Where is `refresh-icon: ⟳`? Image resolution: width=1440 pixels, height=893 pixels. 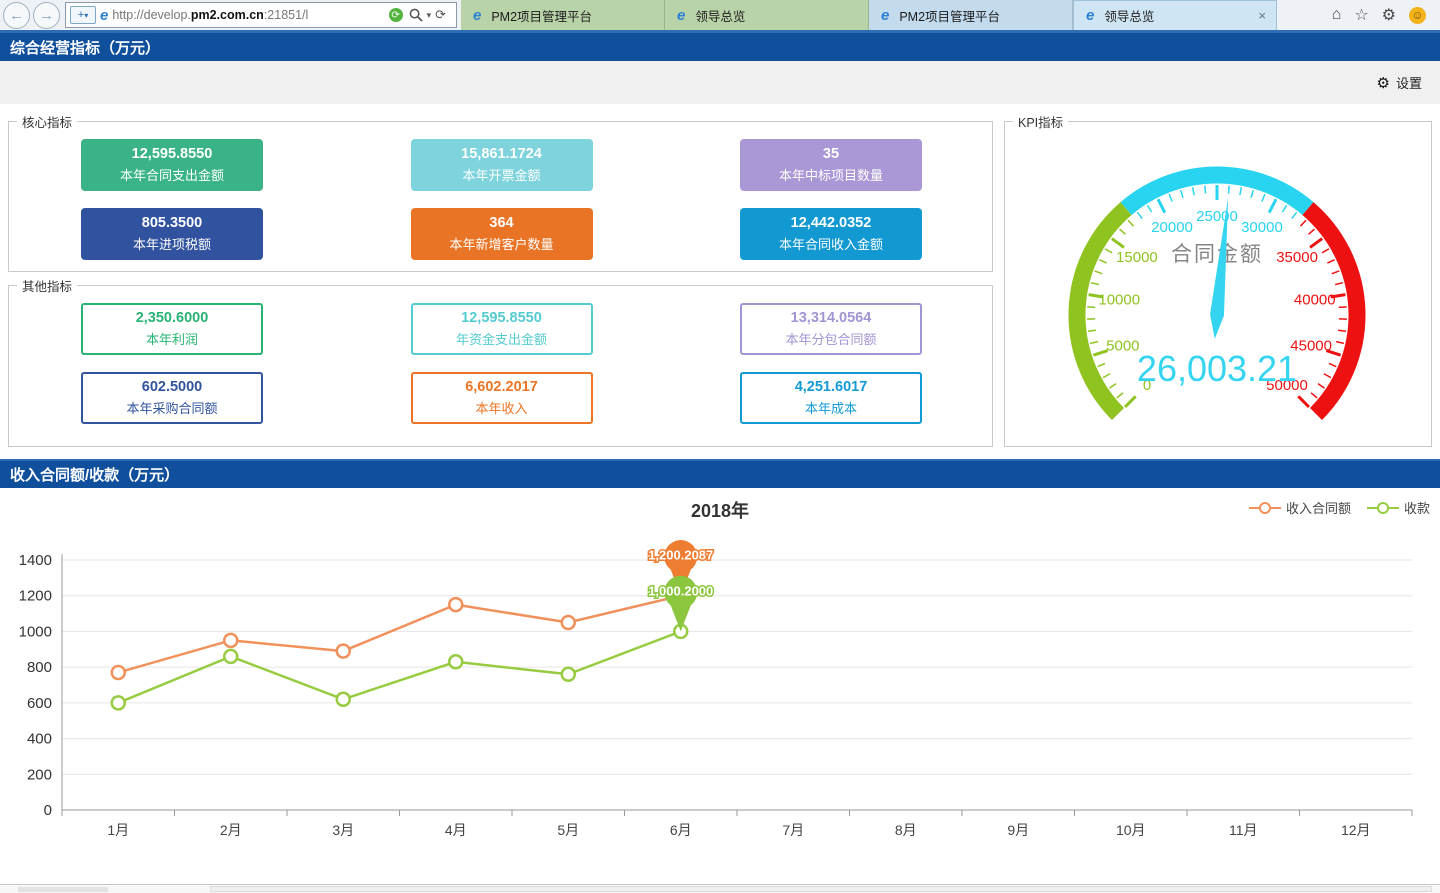
refresh-icon: ⟳ is located at coordinates (440, 14).